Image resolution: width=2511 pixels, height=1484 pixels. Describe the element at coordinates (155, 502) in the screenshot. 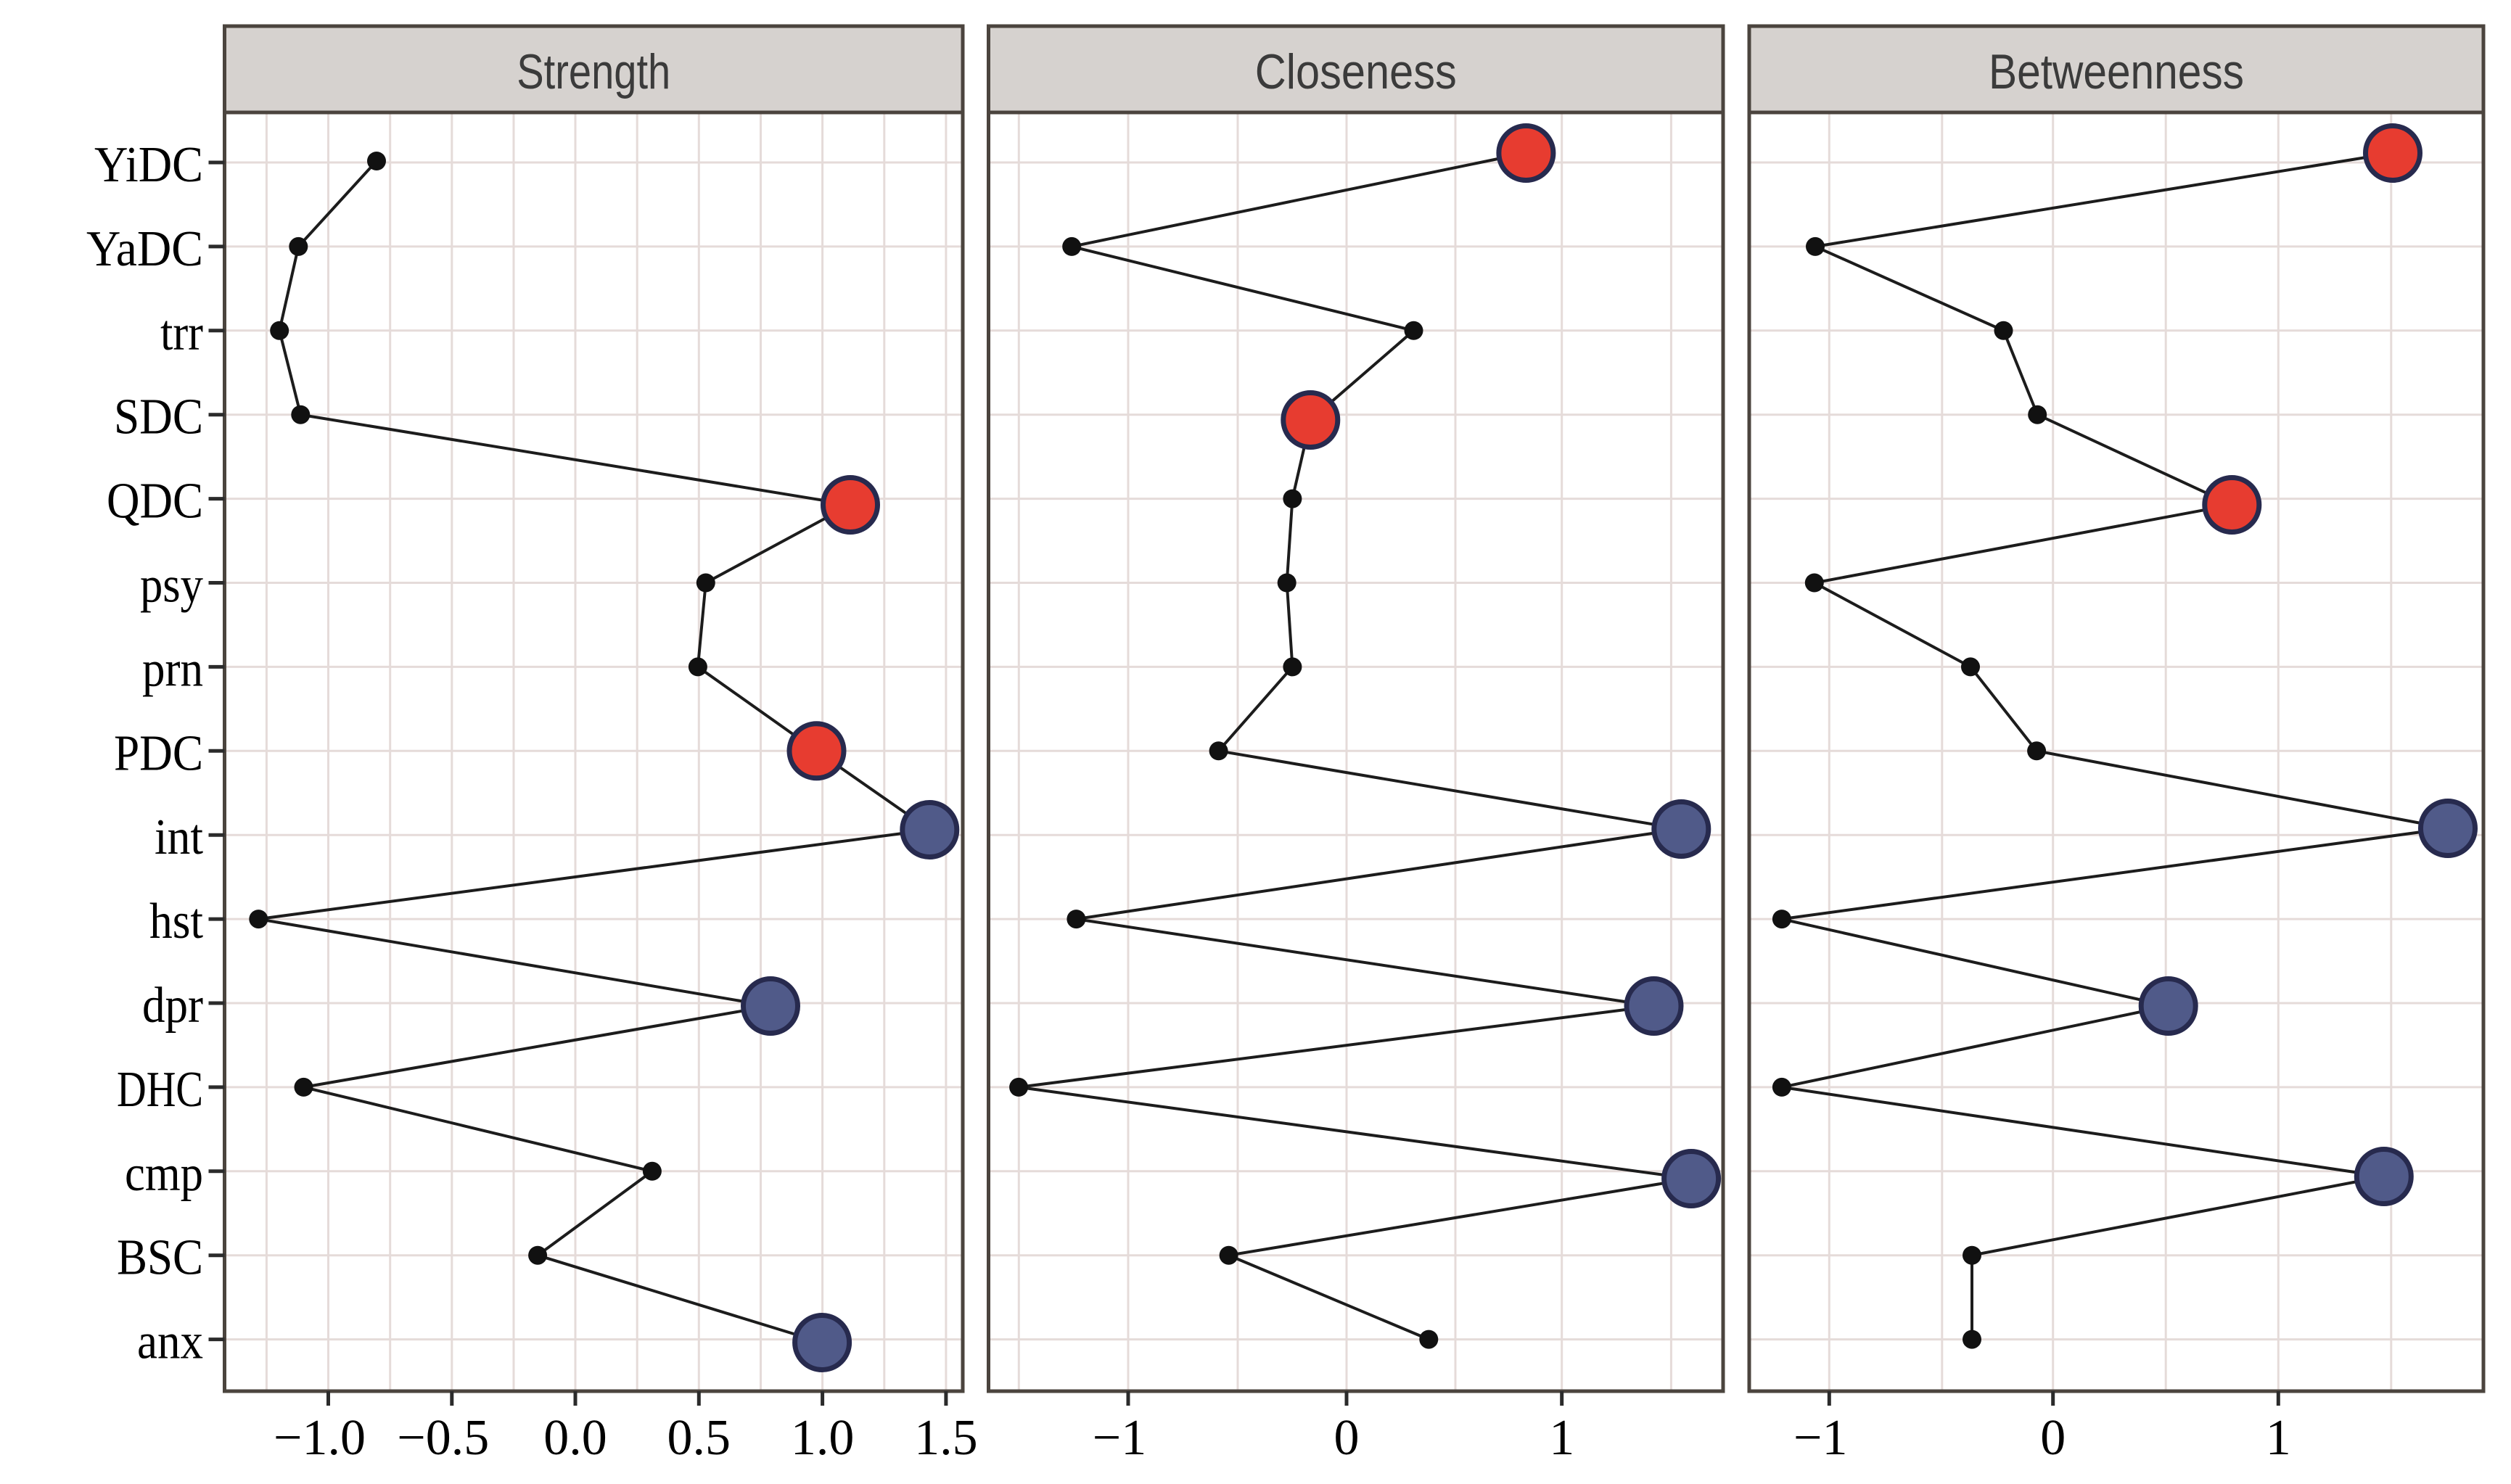

I see `svg-text: QDC` at that location.